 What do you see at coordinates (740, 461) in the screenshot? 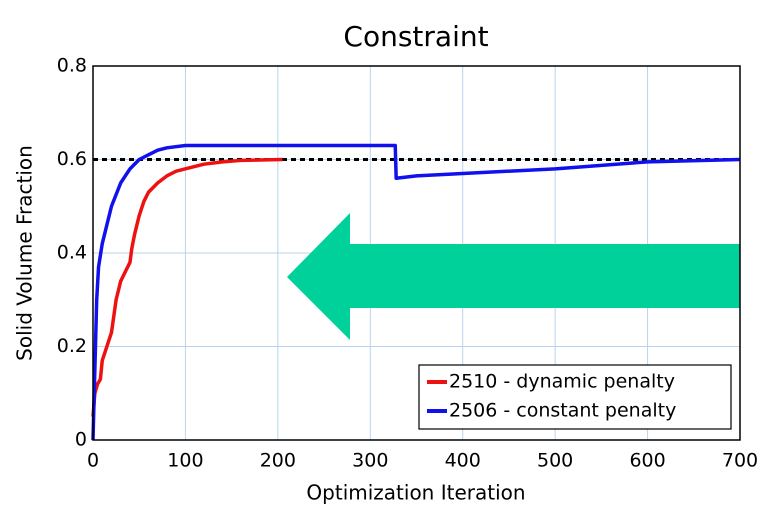
I see `x-tick-label: 700` at bounding box center [740, 461].